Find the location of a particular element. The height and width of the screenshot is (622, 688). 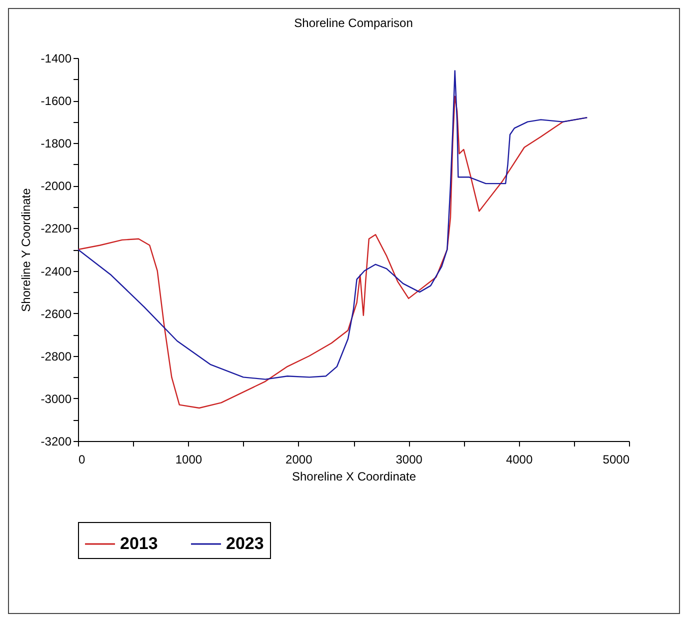

x-tick-label: 0 is located at coordinates (82, 459).